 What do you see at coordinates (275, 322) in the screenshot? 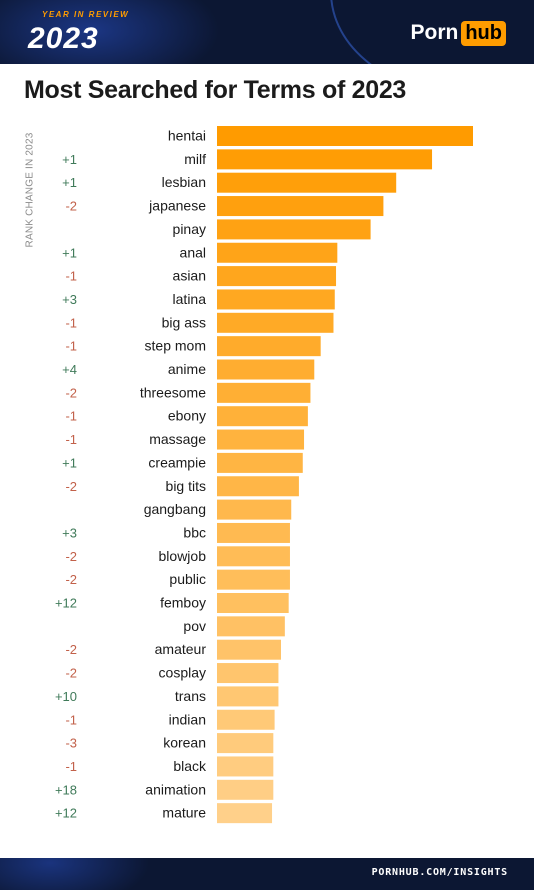
I see `bar-big-ass` at bounding box center [275, 322].